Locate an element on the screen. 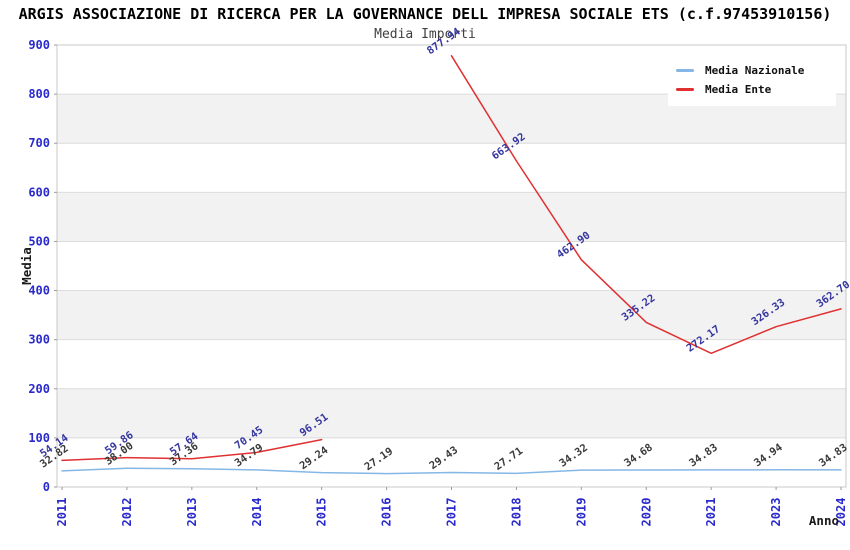  x-axis-title: Anno is located at coordinates (824, 520).